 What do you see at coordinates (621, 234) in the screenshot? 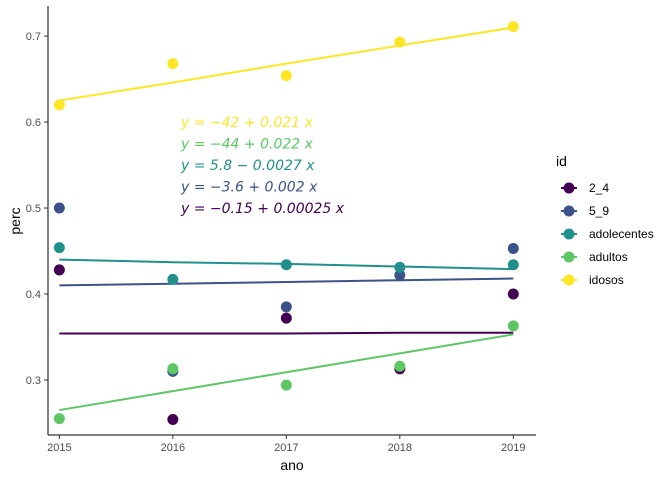
I see `legend-label-adolecentes: adolecentes` at bounding box center [621, 234].